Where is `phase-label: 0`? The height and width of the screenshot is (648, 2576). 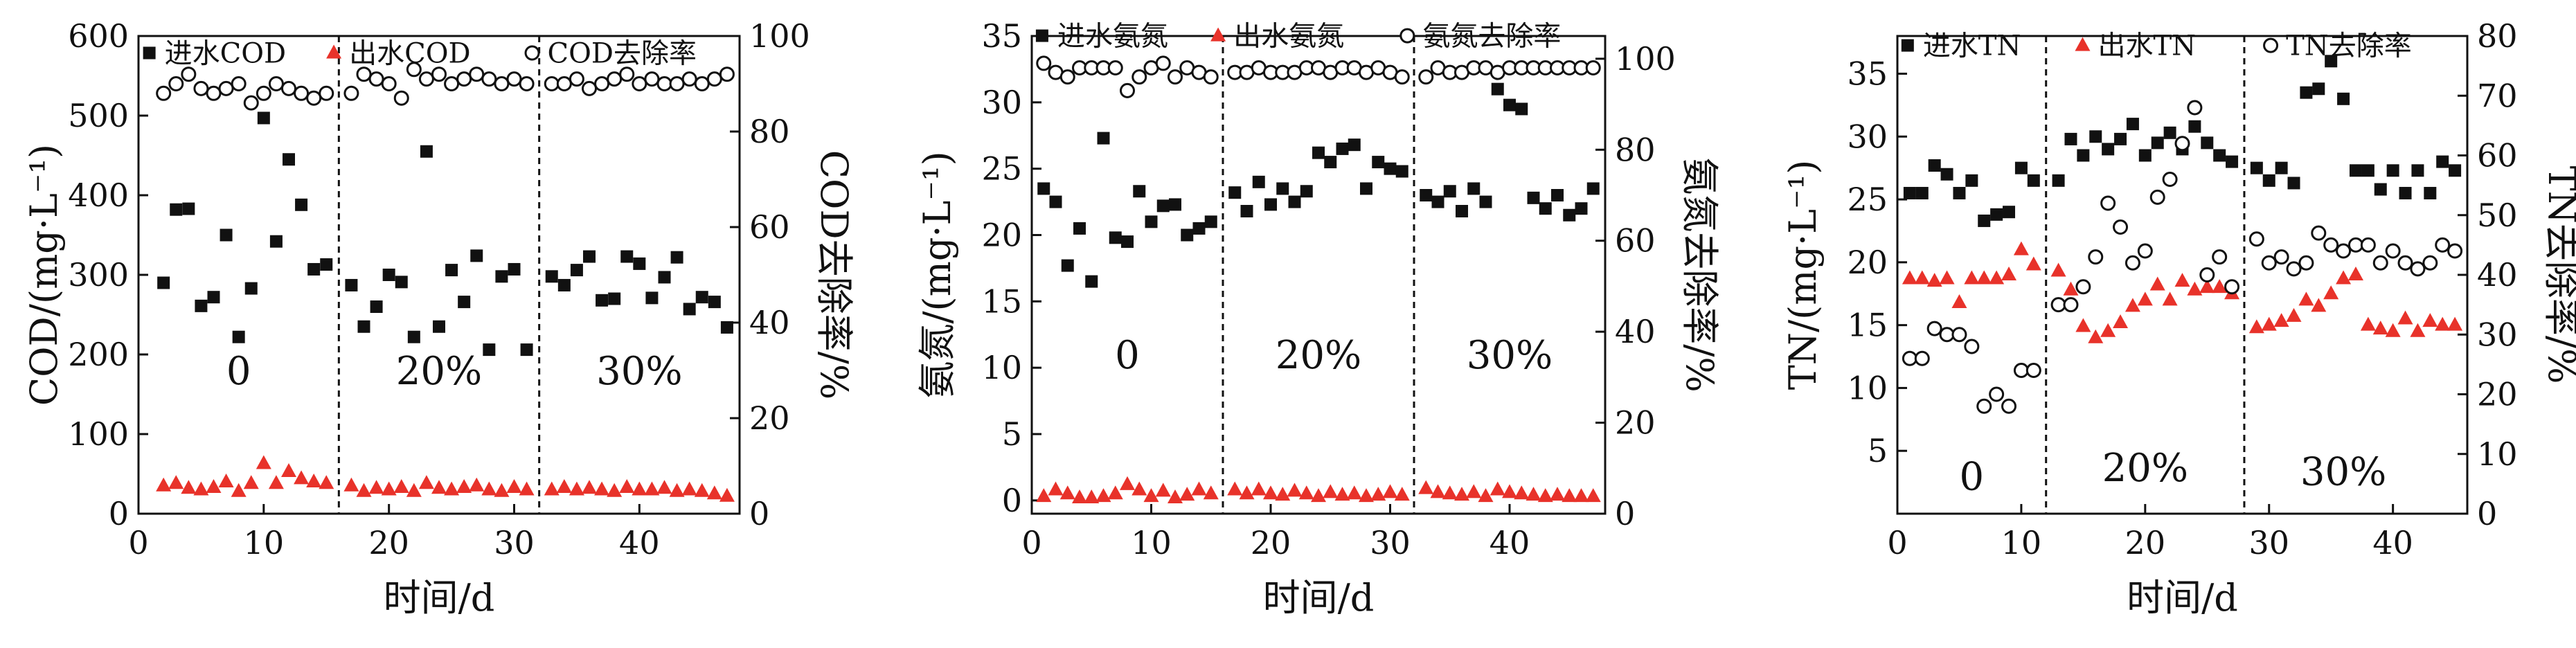
phase-label: 0 is located at coordinates (238, 371).